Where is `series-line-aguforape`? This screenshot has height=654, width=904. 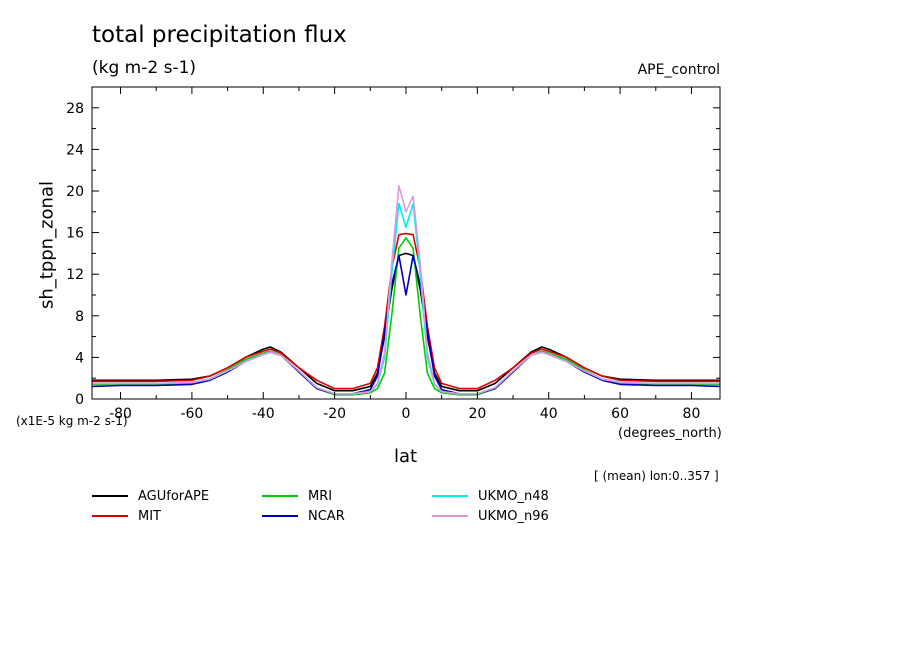 series-line-aguforape is located at coordinates (406, 322).